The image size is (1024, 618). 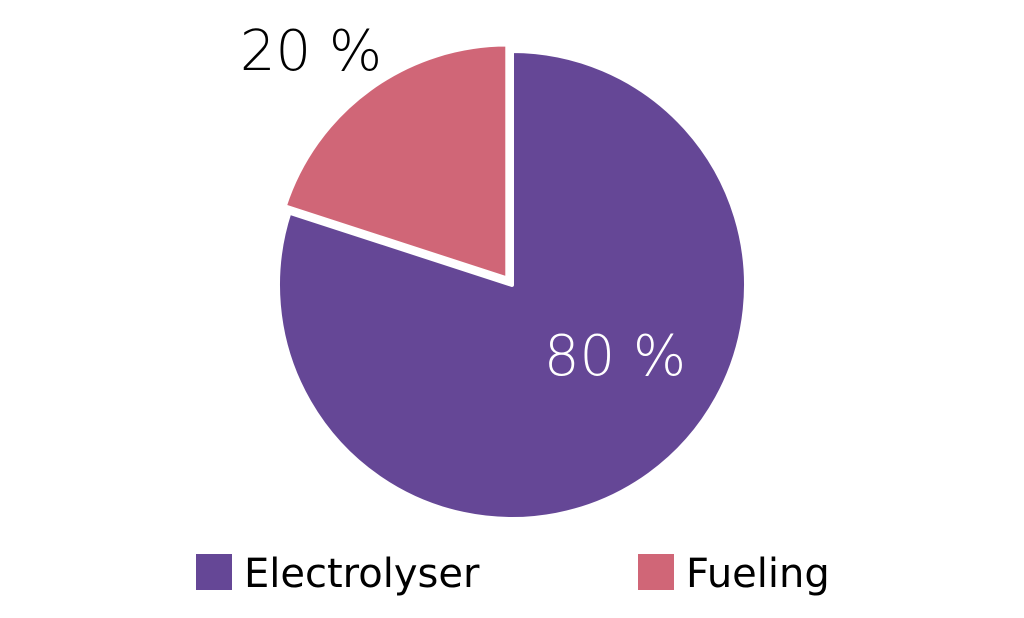 I want to click on pie-slice-fueling, so click(x=396, y=161).